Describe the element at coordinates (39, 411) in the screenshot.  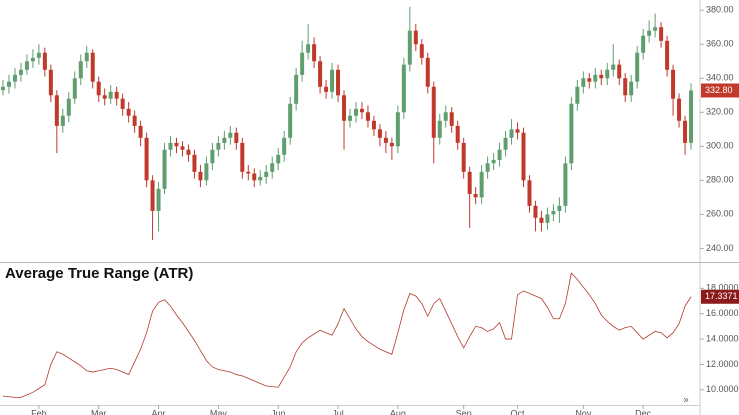
I see `x-tick-label: Feb` at that location.